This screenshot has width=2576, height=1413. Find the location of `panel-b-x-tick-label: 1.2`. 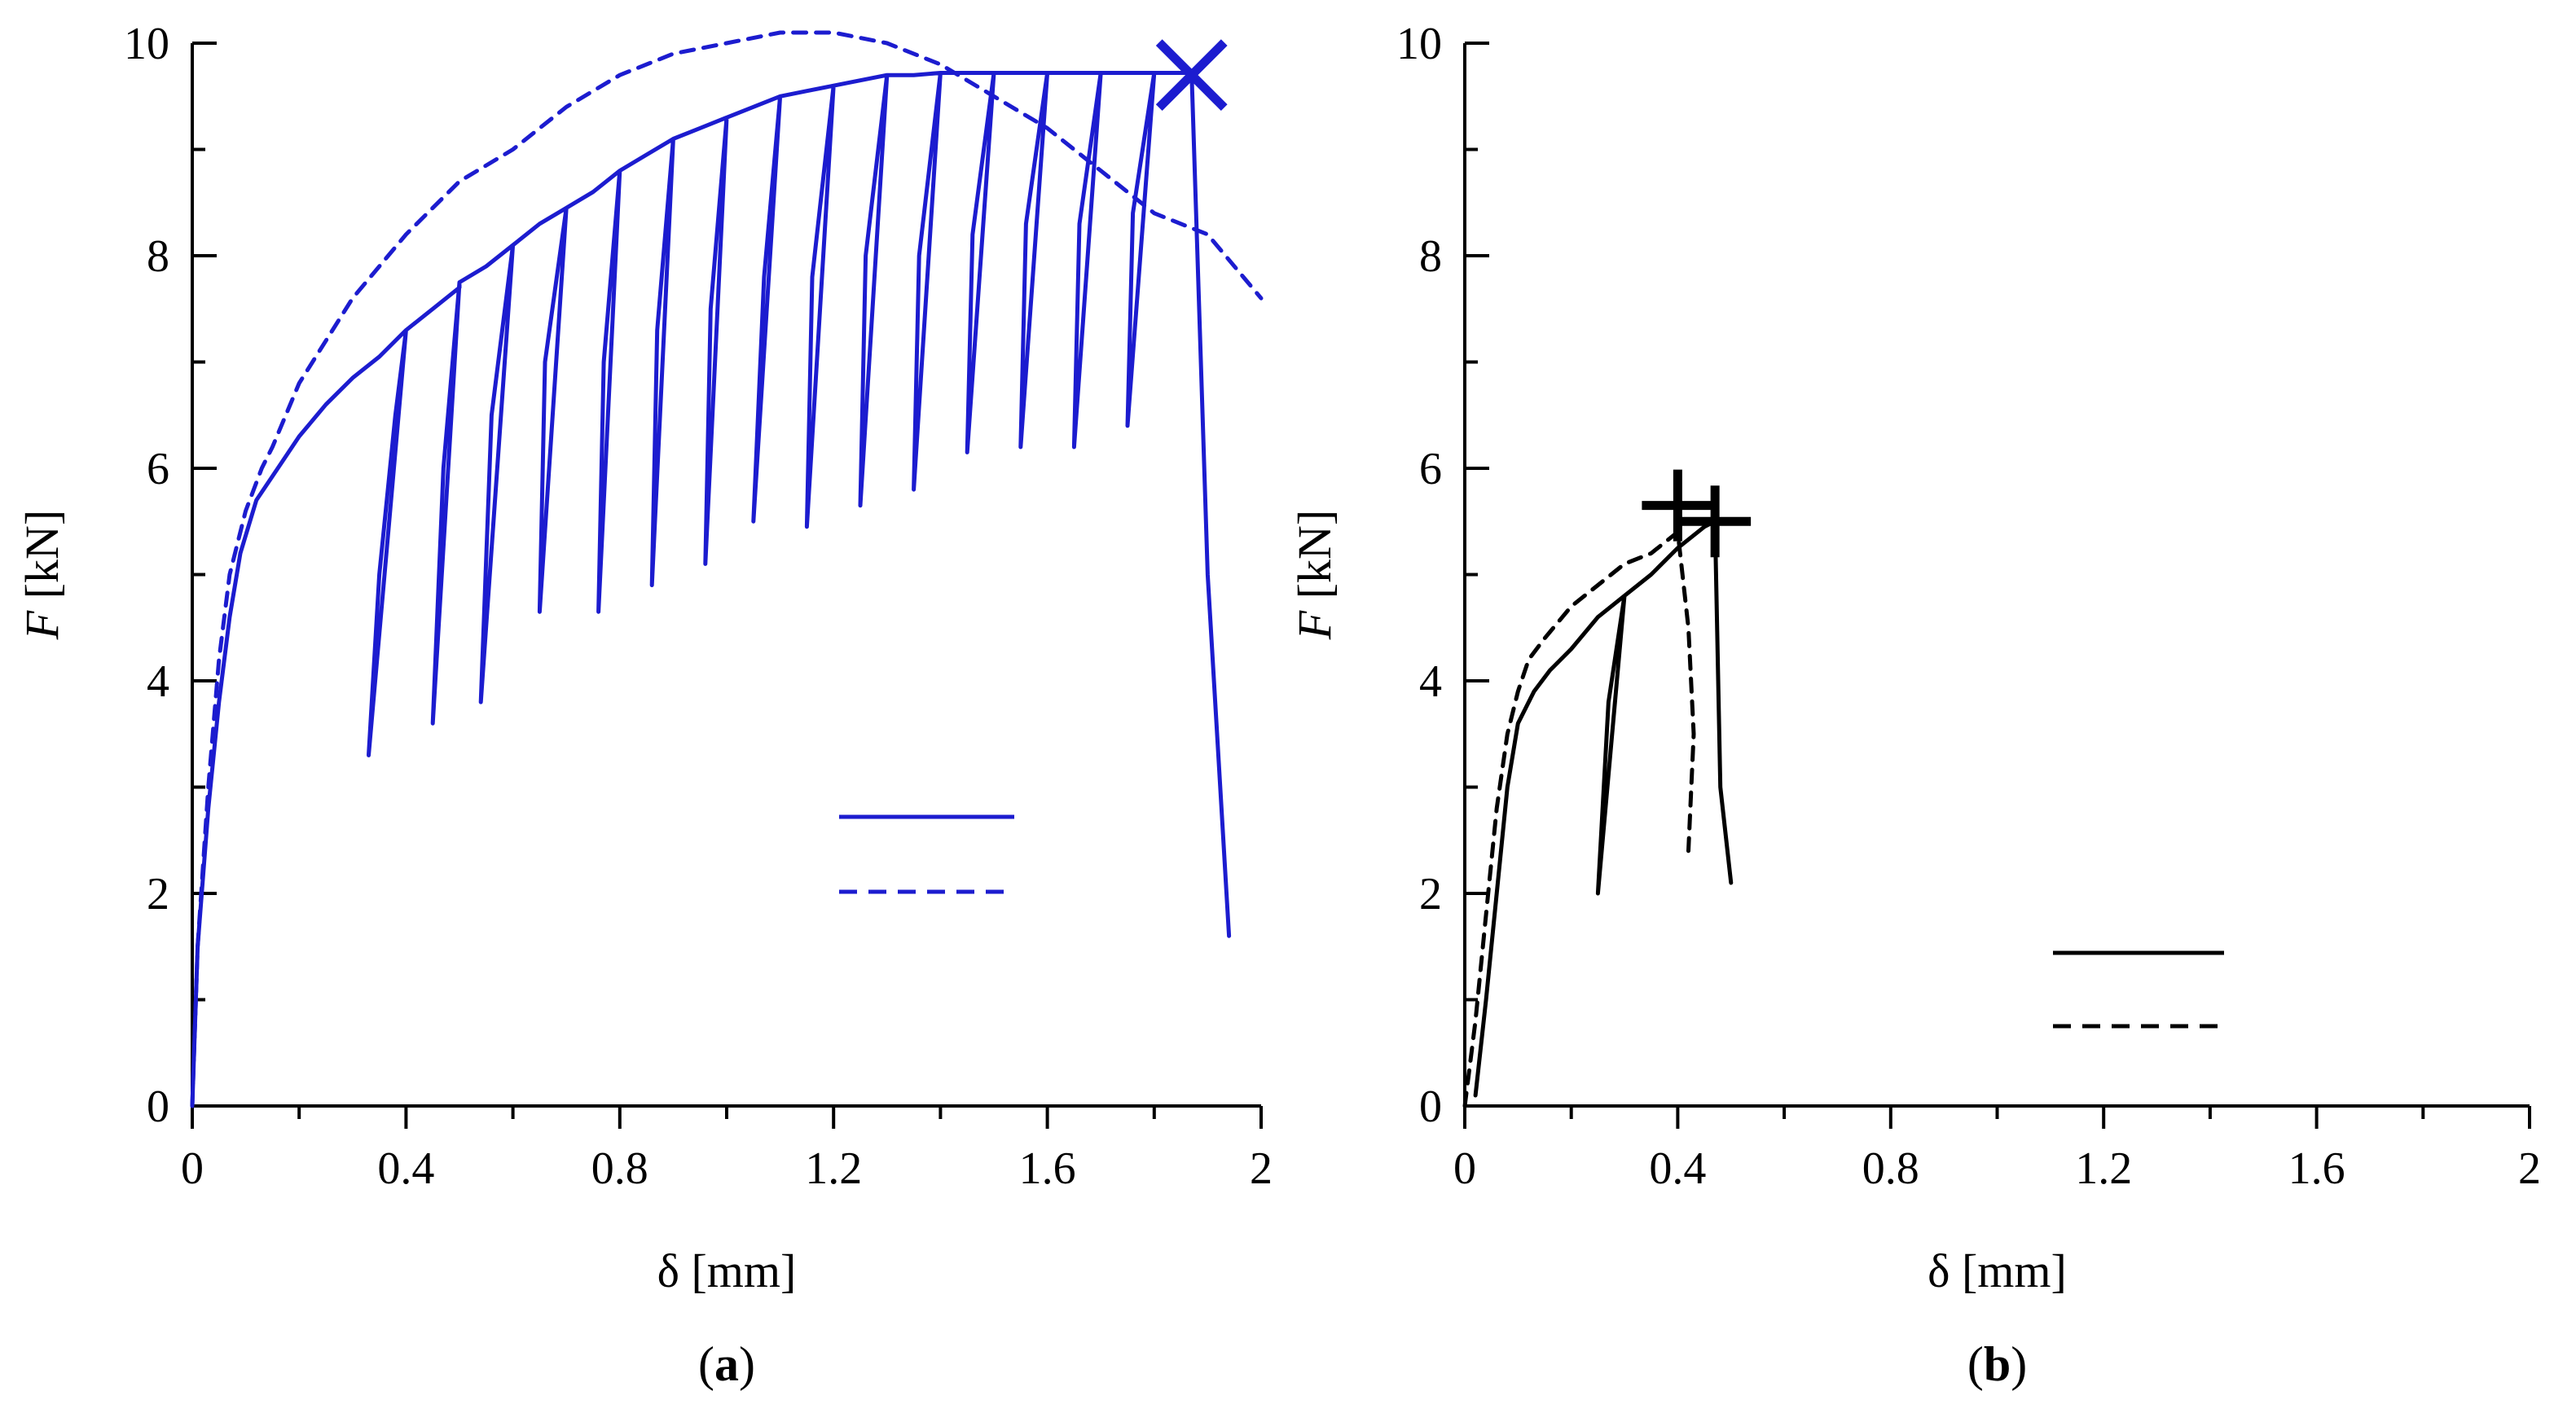

panel-b-x-tick-label: 1.2 is located at coordinates (2103, 1168).